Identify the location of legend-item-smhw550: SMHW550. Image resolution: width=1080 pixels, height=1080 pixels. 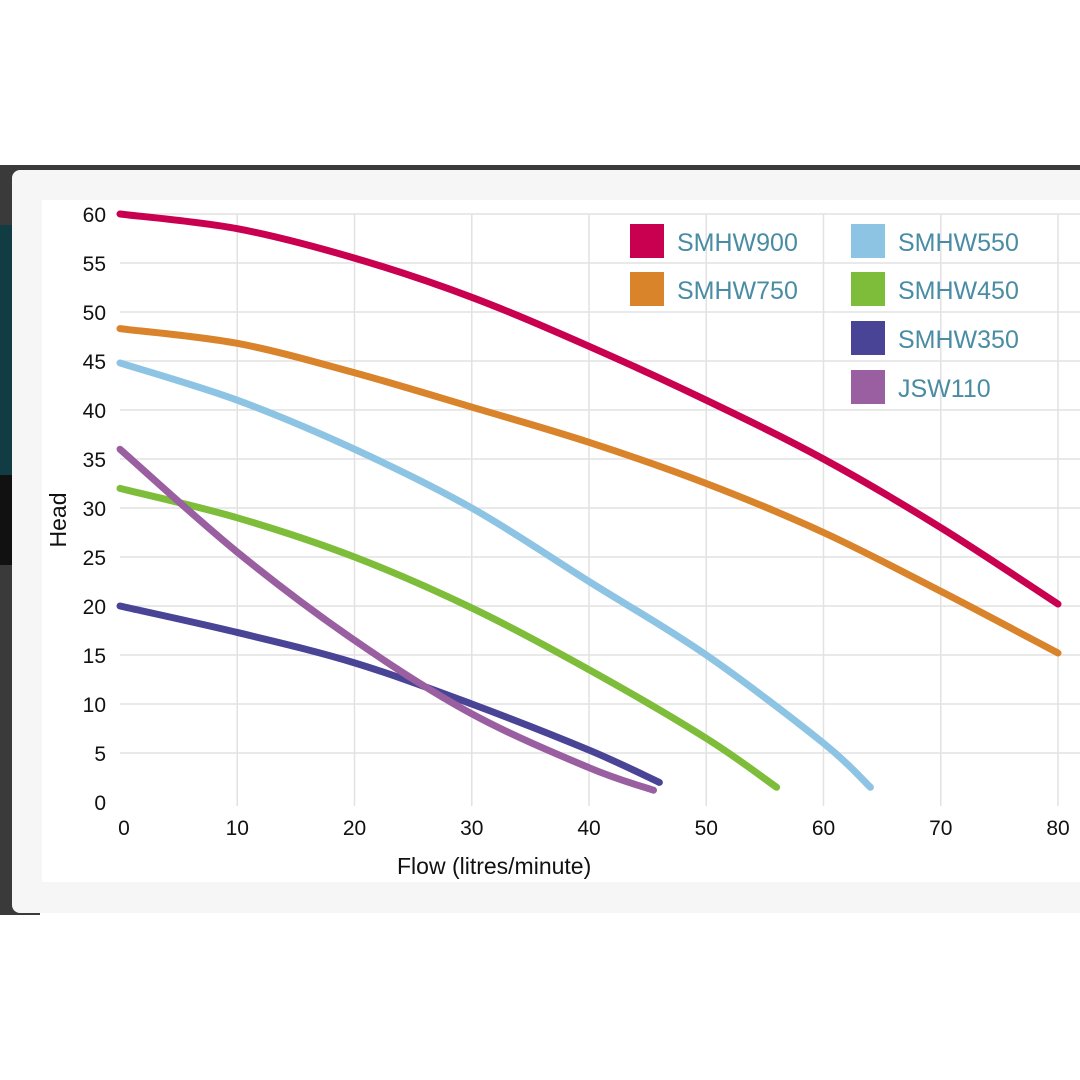
(935, 241).